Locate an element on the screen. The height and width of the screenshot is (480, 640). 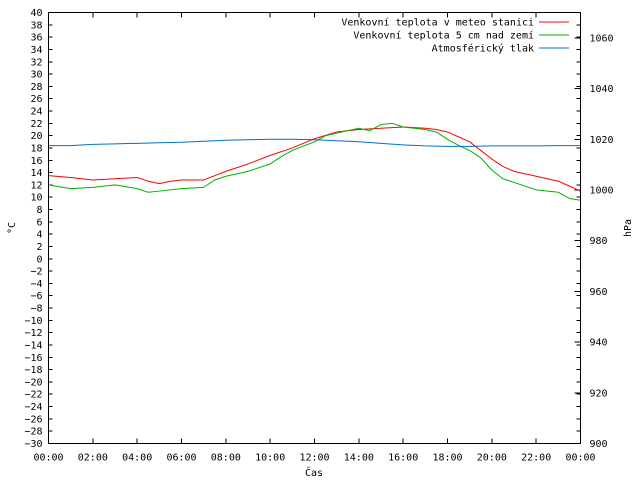
x-tick-label: 22:00 is located at coordinates (536, 458).